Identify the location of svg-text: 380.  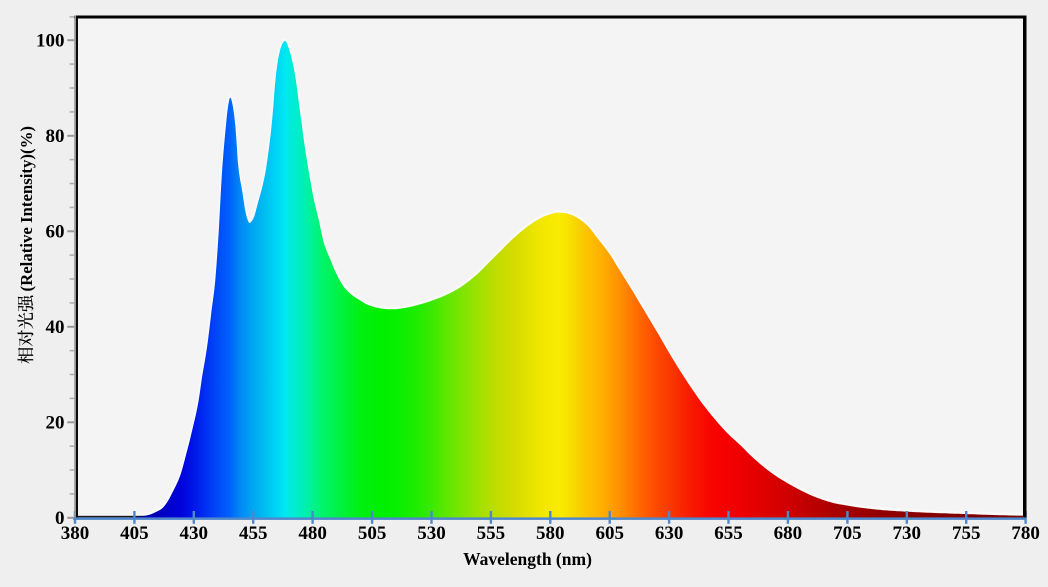
(75, 533).